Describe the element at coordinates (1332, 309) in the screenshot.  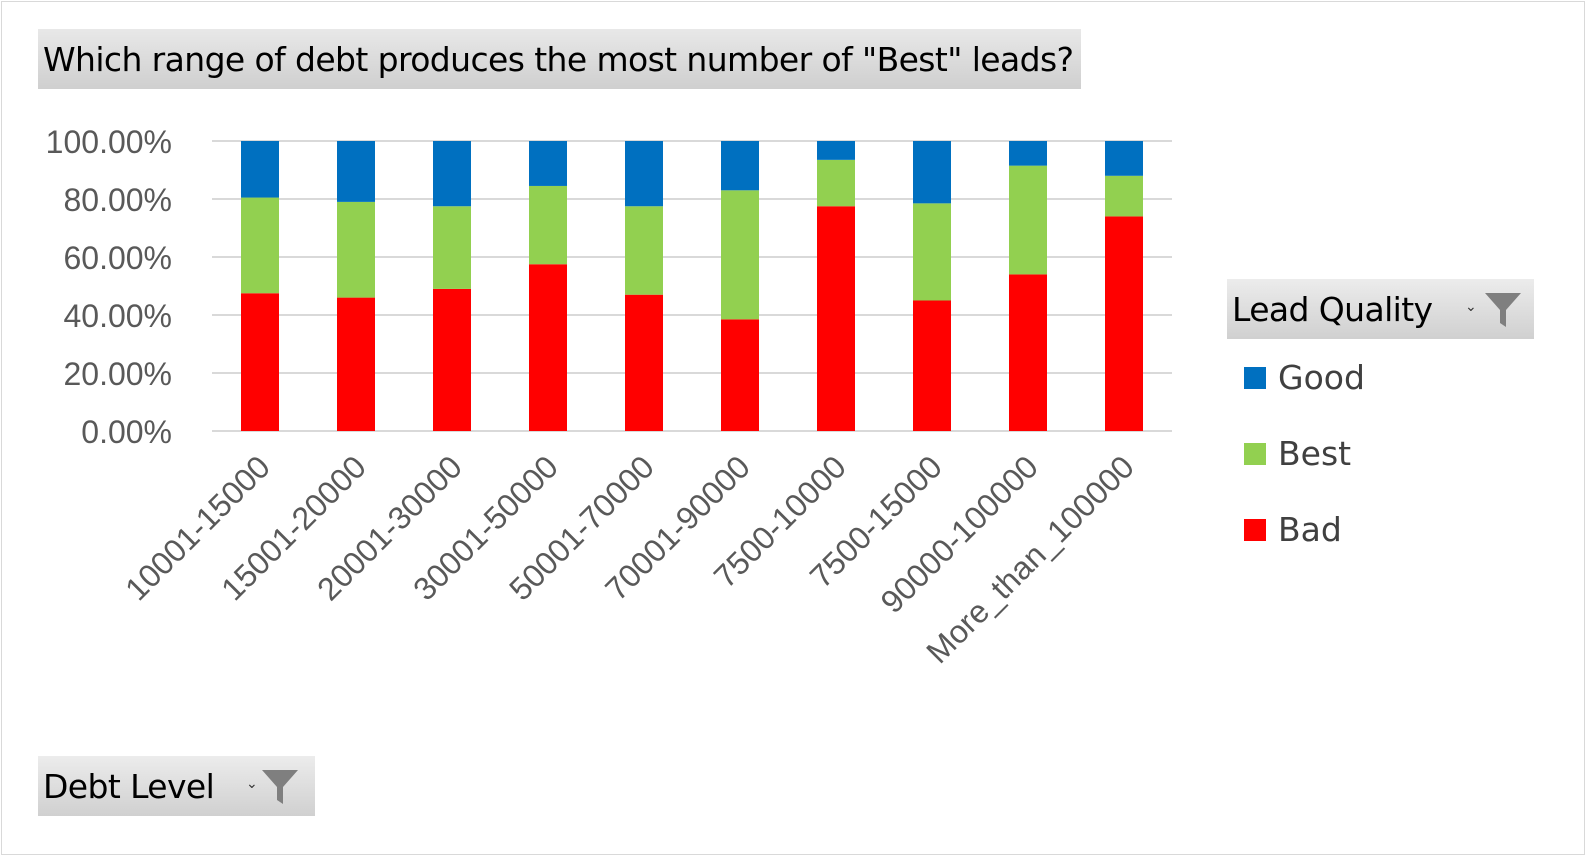
I see `lead-quality-label: Lead Quality` at that location.